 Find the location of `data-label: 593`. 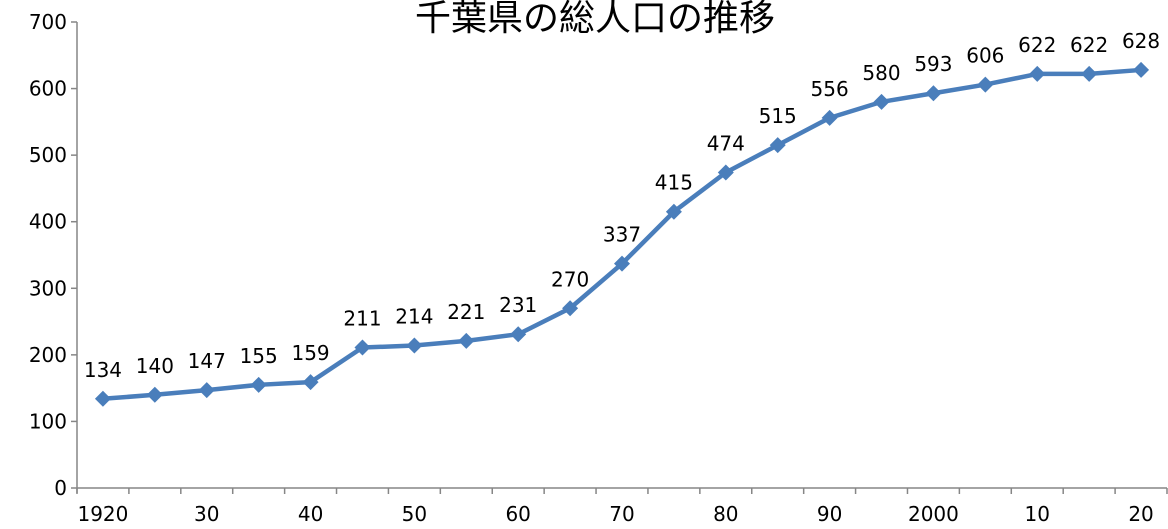

data-label: 593 is located at coordinates (933, 64).